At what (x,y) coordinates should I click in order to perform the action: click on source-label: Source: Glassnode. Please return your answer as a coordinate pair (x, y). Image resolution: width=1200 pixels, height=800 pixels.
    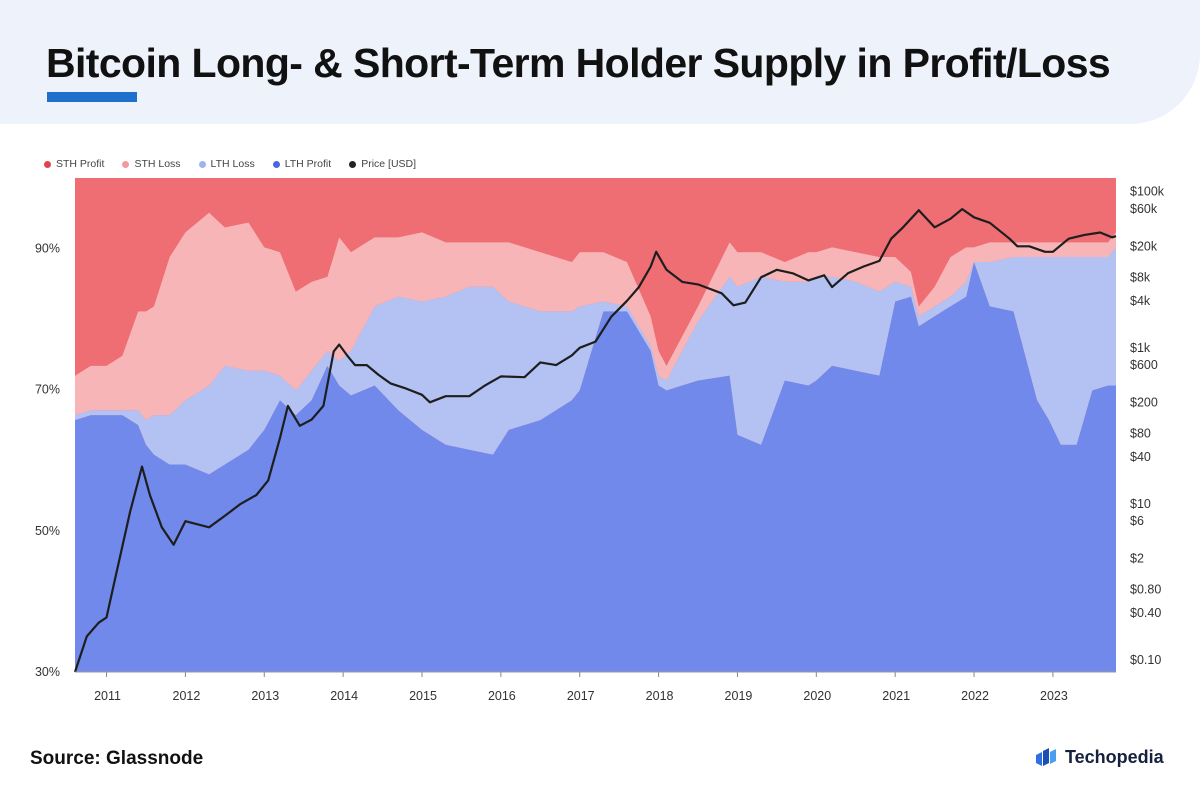
    Looking at the image, I should click on (117, 758).